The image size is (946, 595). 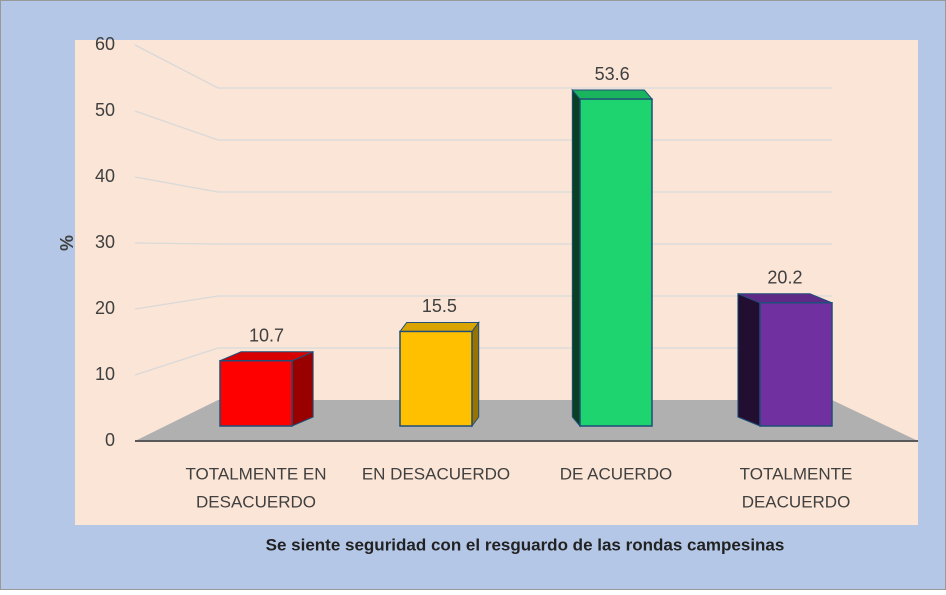 What do you see at coordinates (483, 66) in the screenshot?
I see `grid-line` at bounding box center [483, 66].